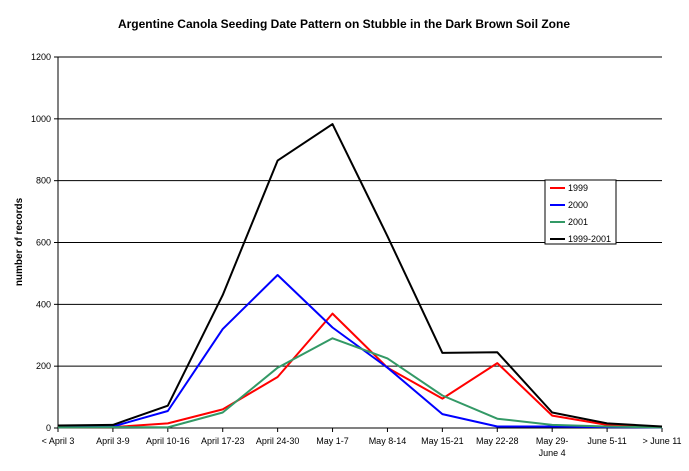 This screenshot has width=689, height=471. What do you see at coordinates (552, 447) in the screenshot?
I see `x-tick-label: May 29-June 4` at bounding box center [552, 447].